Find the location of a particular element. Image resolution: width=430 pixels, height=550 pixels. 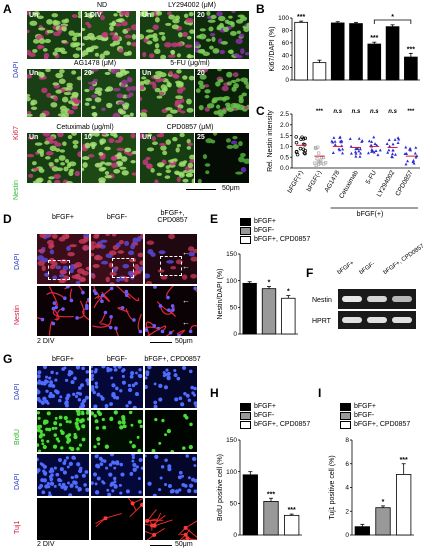

y-tick-label: 100 is located at coordinates (231, 472).